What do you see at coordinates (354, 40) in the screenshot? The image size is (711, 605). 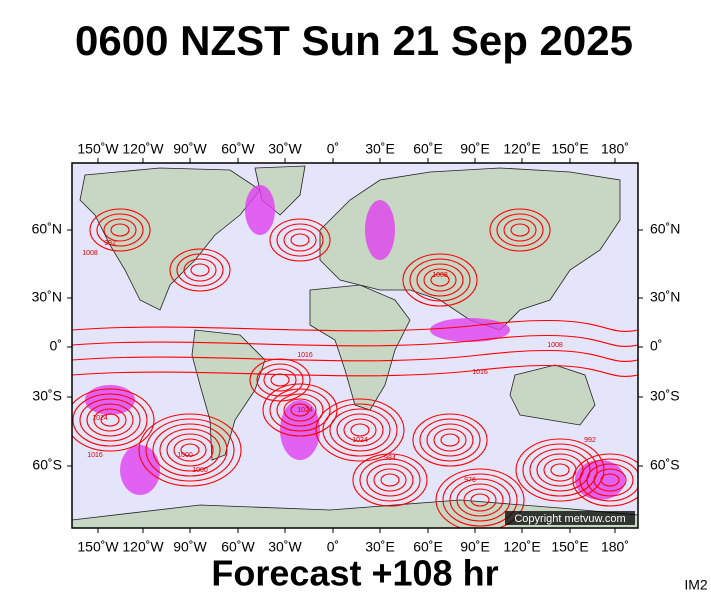 I see `title: 0600 NZST Sun 21 Sep 2025` at bounding box center [354, 40].